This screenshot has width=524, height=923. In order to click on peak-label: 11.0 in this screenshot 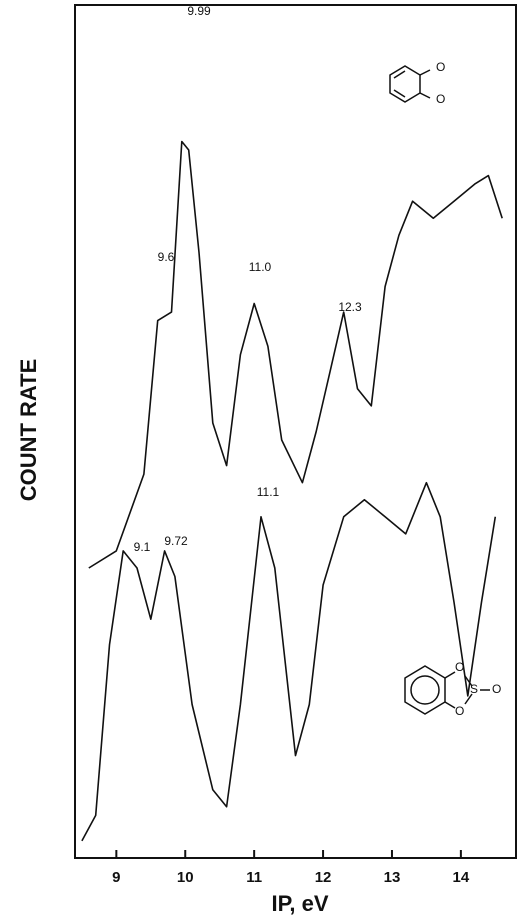, I will do `click(260, 267)`.